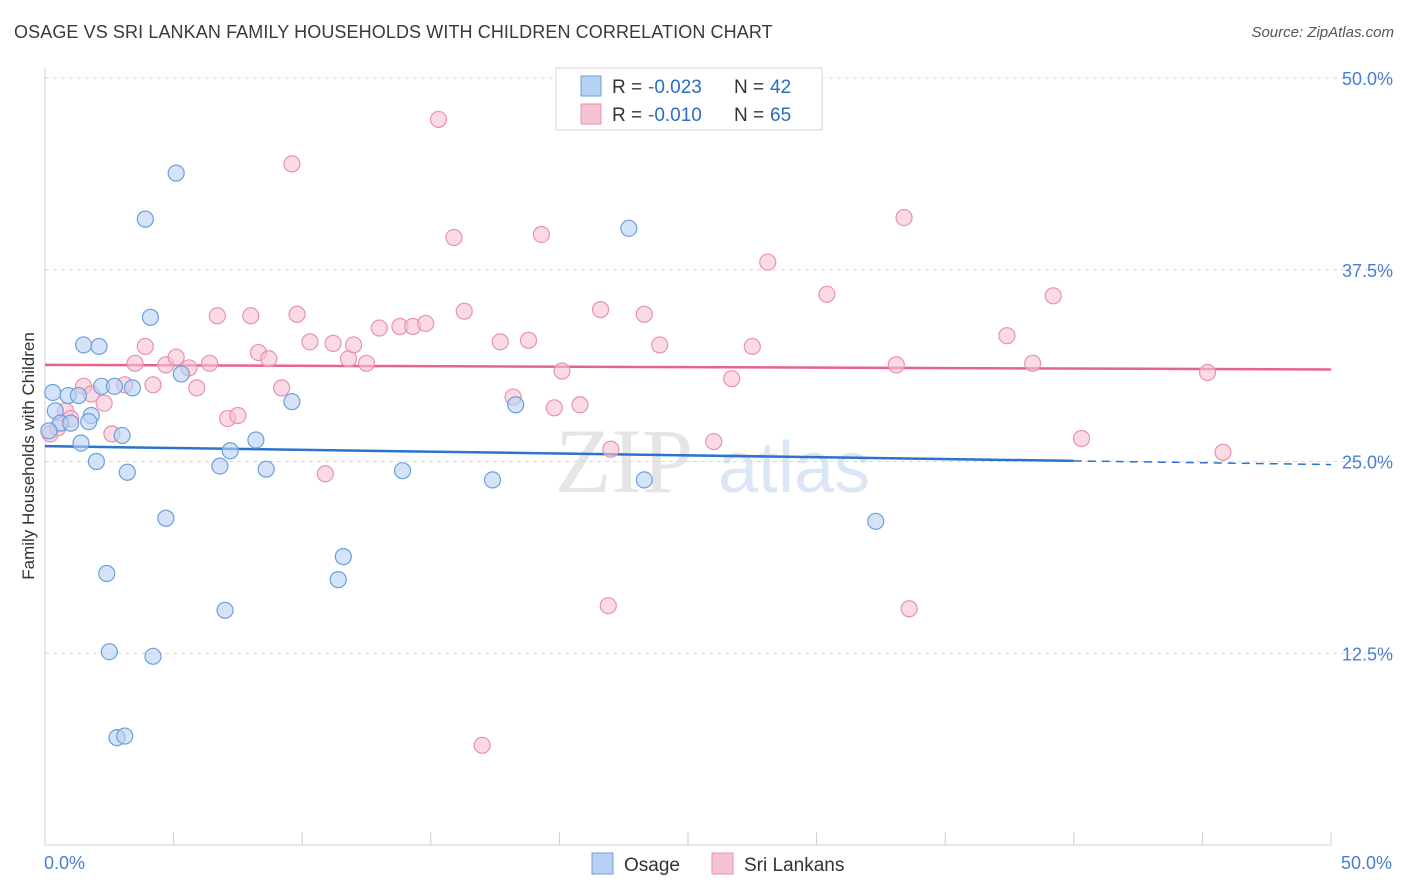  What do you see at coordinates (591, 114) in the screenshot?
I see `legend-swatch-srilankan` at bounding box center [591, 114].